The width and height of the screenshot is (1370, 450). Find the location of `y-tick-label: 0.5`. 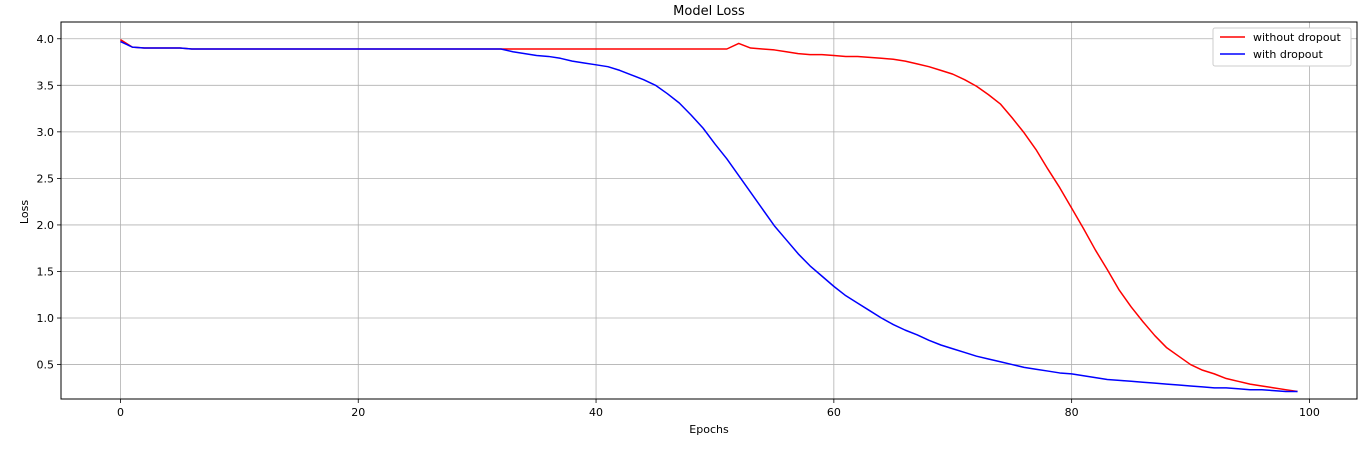

y-tick-label: 0.5 is located at coordinates (46, 365).